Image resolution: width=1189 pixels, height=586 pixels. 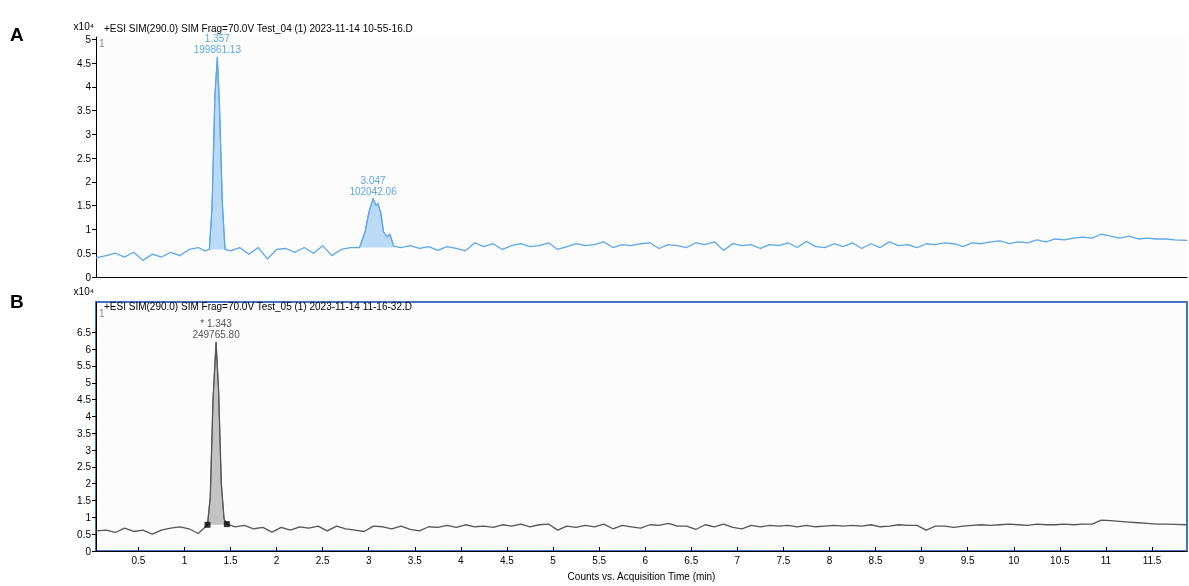 What do you see at coordinates (1014, 560) in the screenshot?
I see `x-tick-label: 10` at bounding box center [1014, 560].